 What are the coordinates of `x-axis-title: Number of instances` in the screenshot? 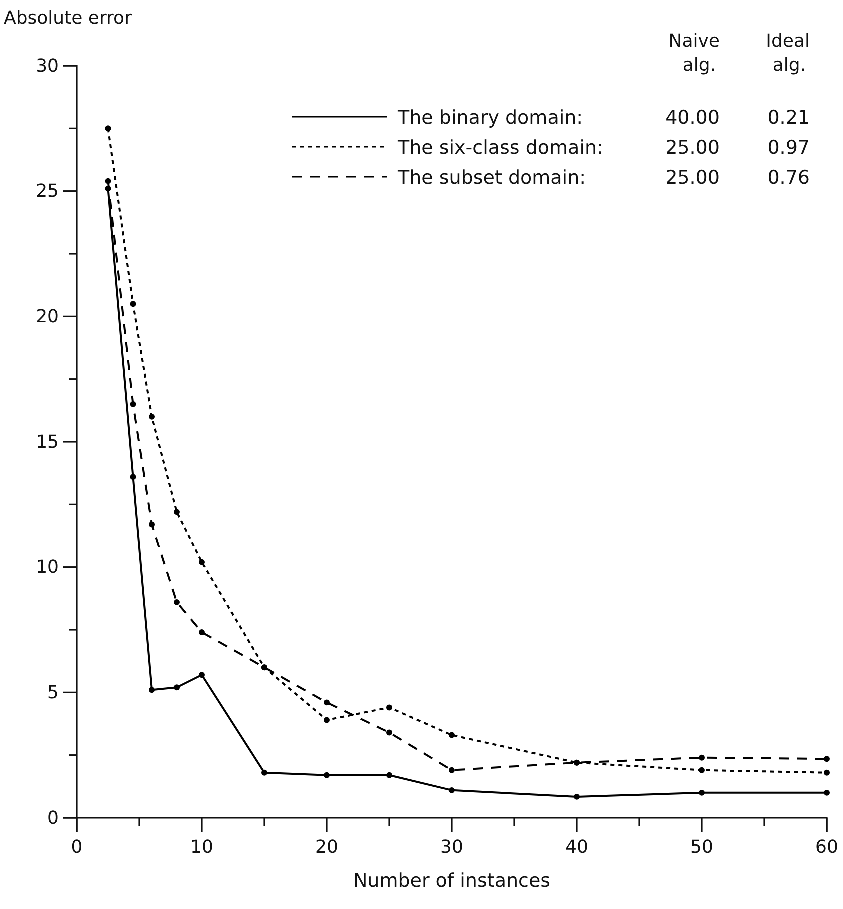 It's located at (452, 881).